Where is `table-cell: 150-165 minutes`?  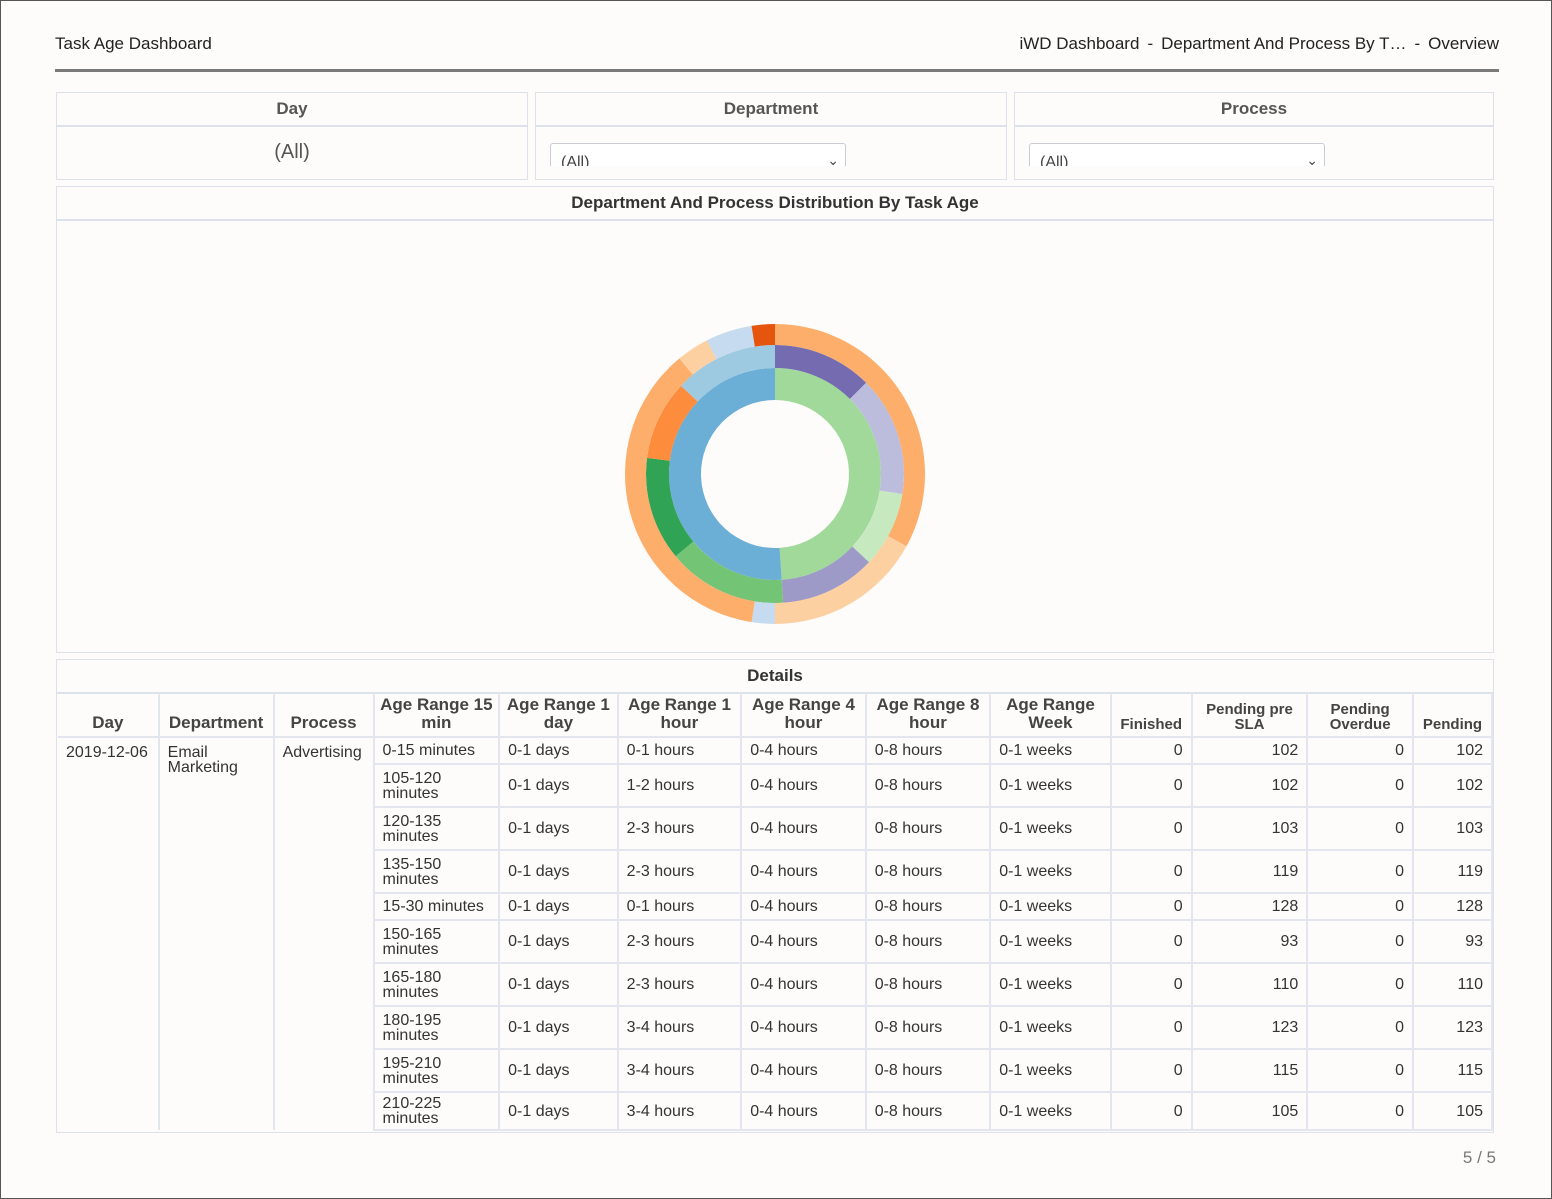 table-cell: 150-165 minutes is located at coordinates (437, 942).